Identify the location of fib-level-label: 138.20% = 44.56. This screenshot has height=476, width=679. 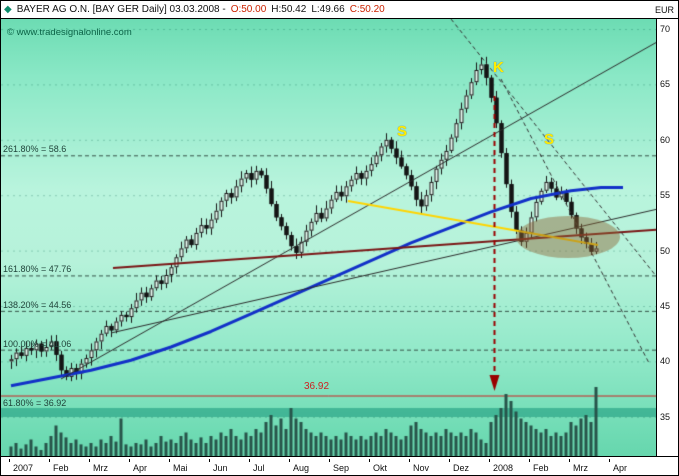
(37, 304).